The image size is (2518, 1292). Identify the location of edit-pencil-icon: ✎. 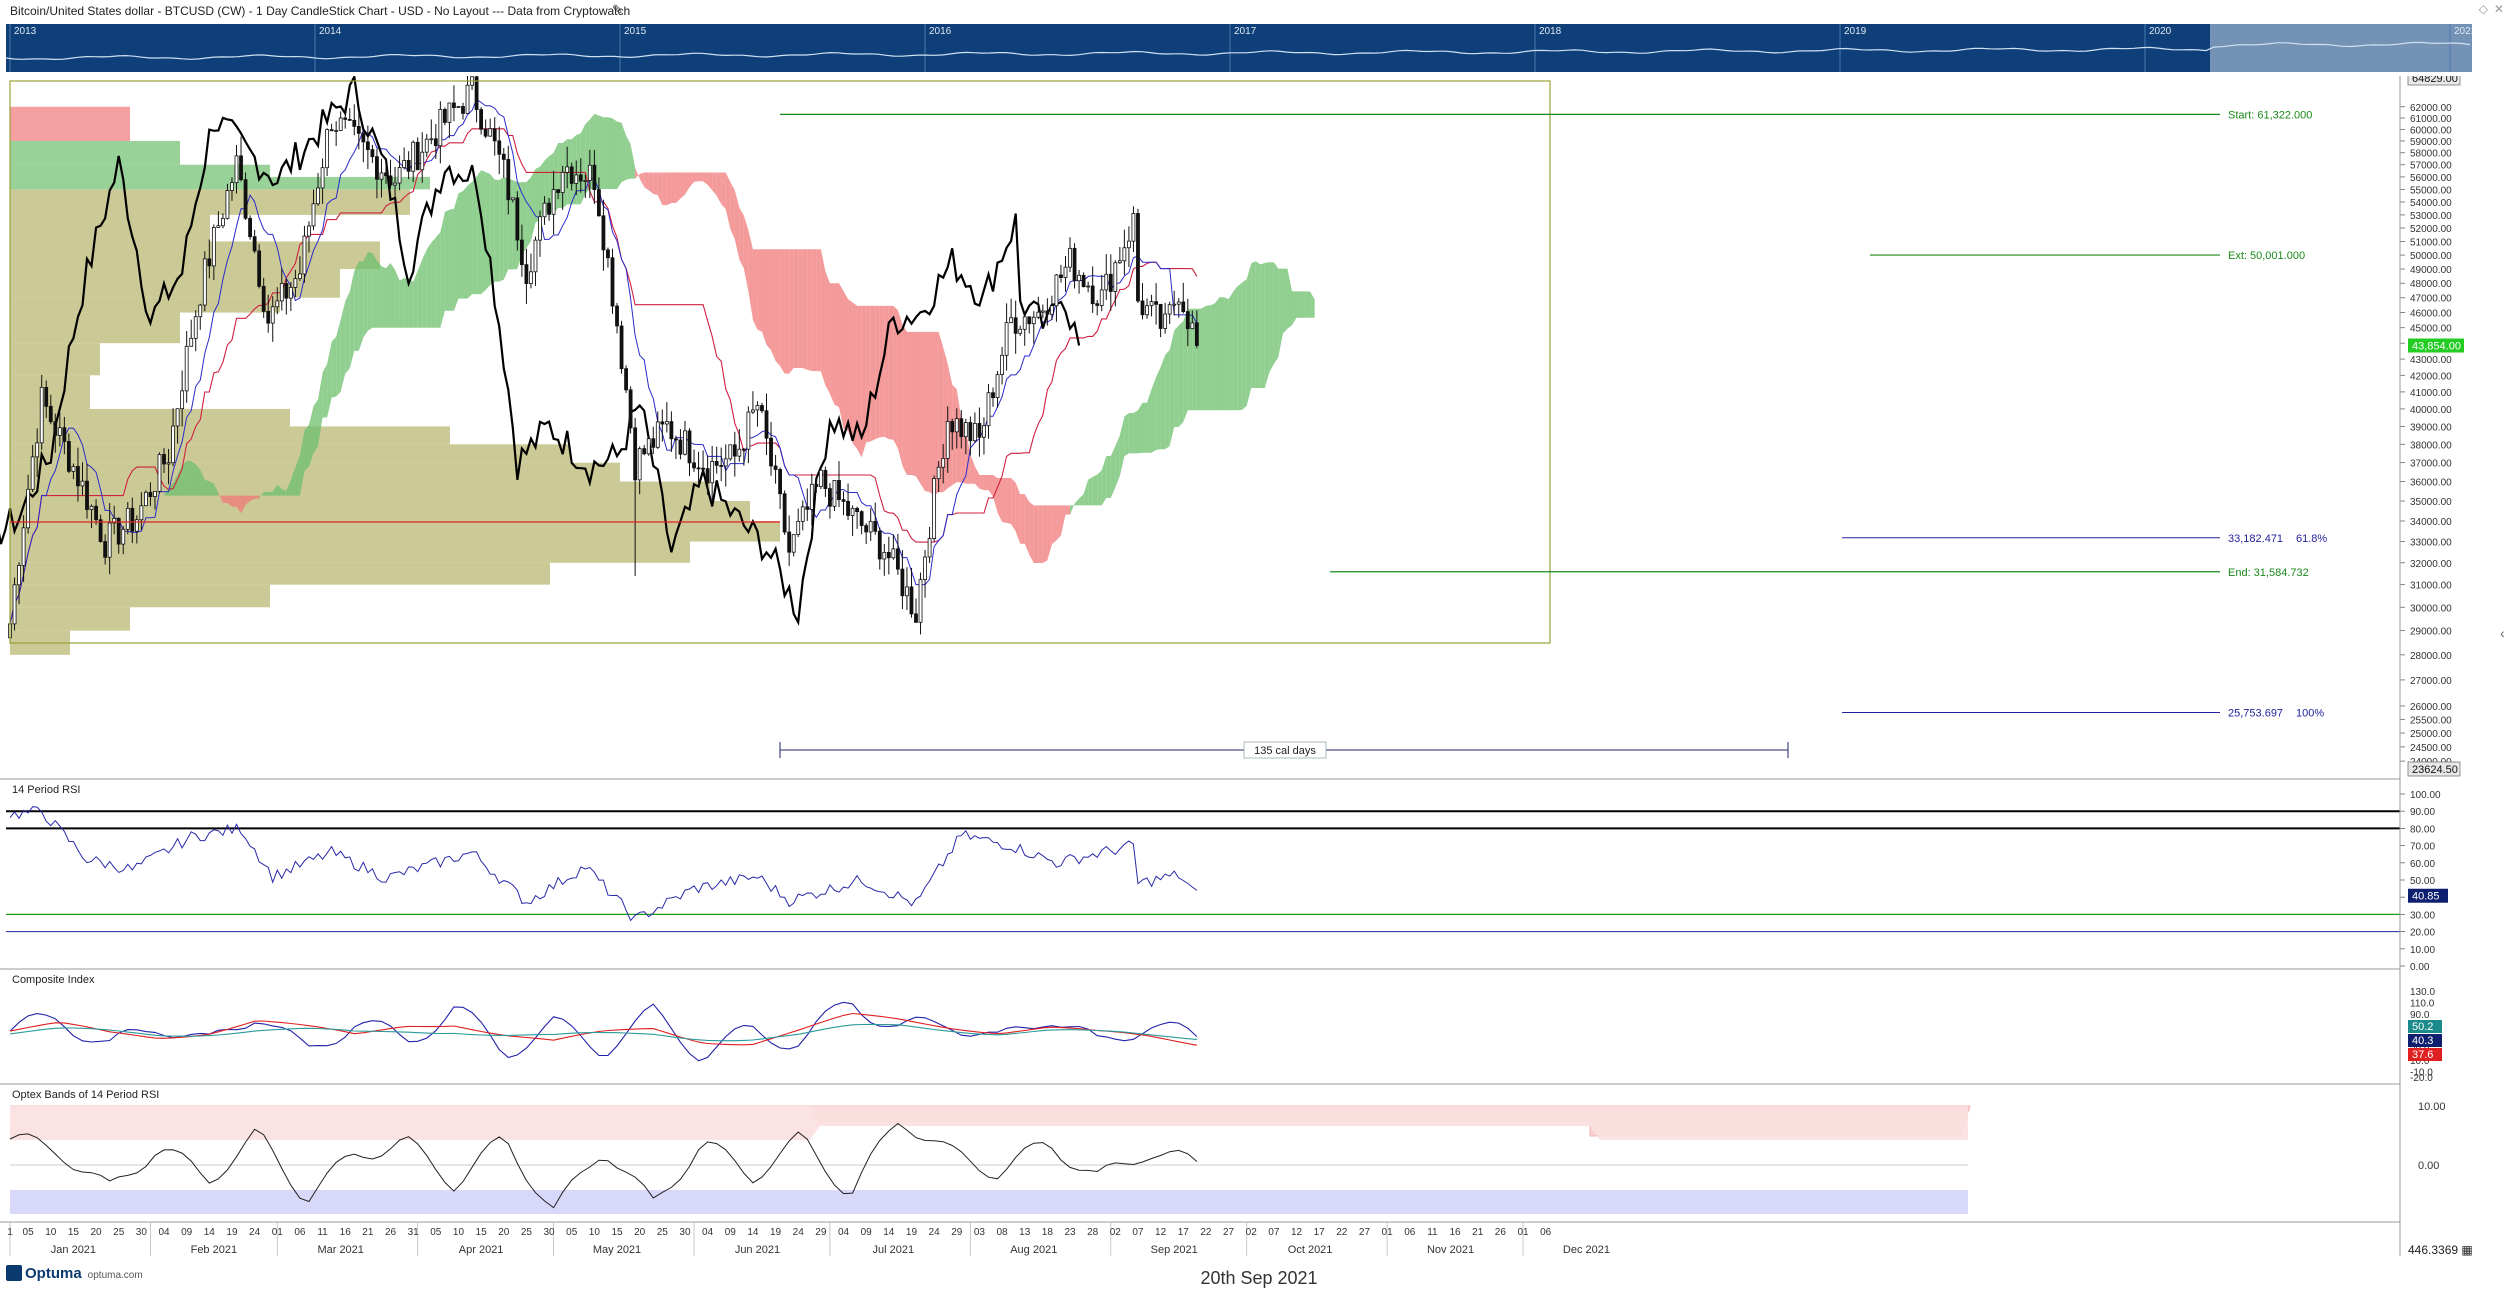
(617, 9).